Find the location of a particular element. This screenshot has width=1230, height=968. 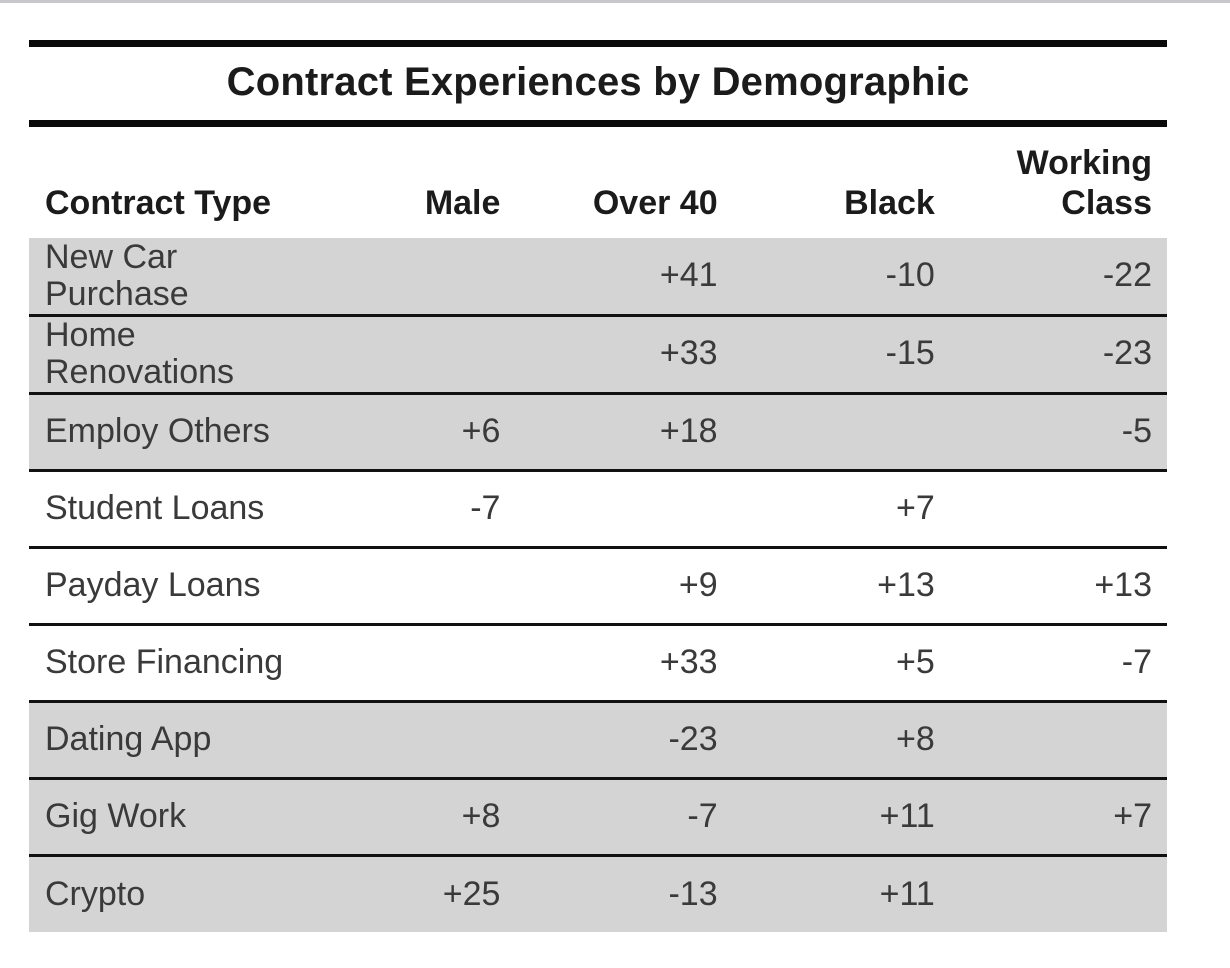

cell-over-40: +18 is located at coordinates (624, 430).